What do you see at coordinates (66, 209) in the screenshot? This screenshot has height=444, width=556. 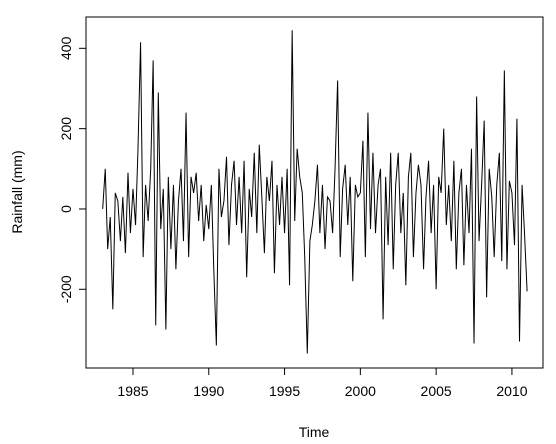 I see `y-tick-label: 0` at bounding box center [66, 209].